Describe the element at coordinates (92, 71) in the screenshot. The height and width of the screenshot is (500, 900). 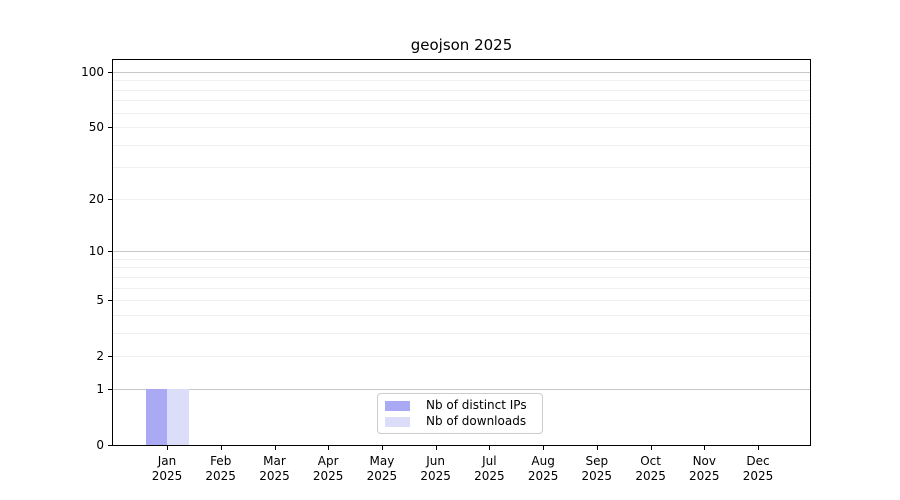
I see `y-tick-label: 100` at that location.